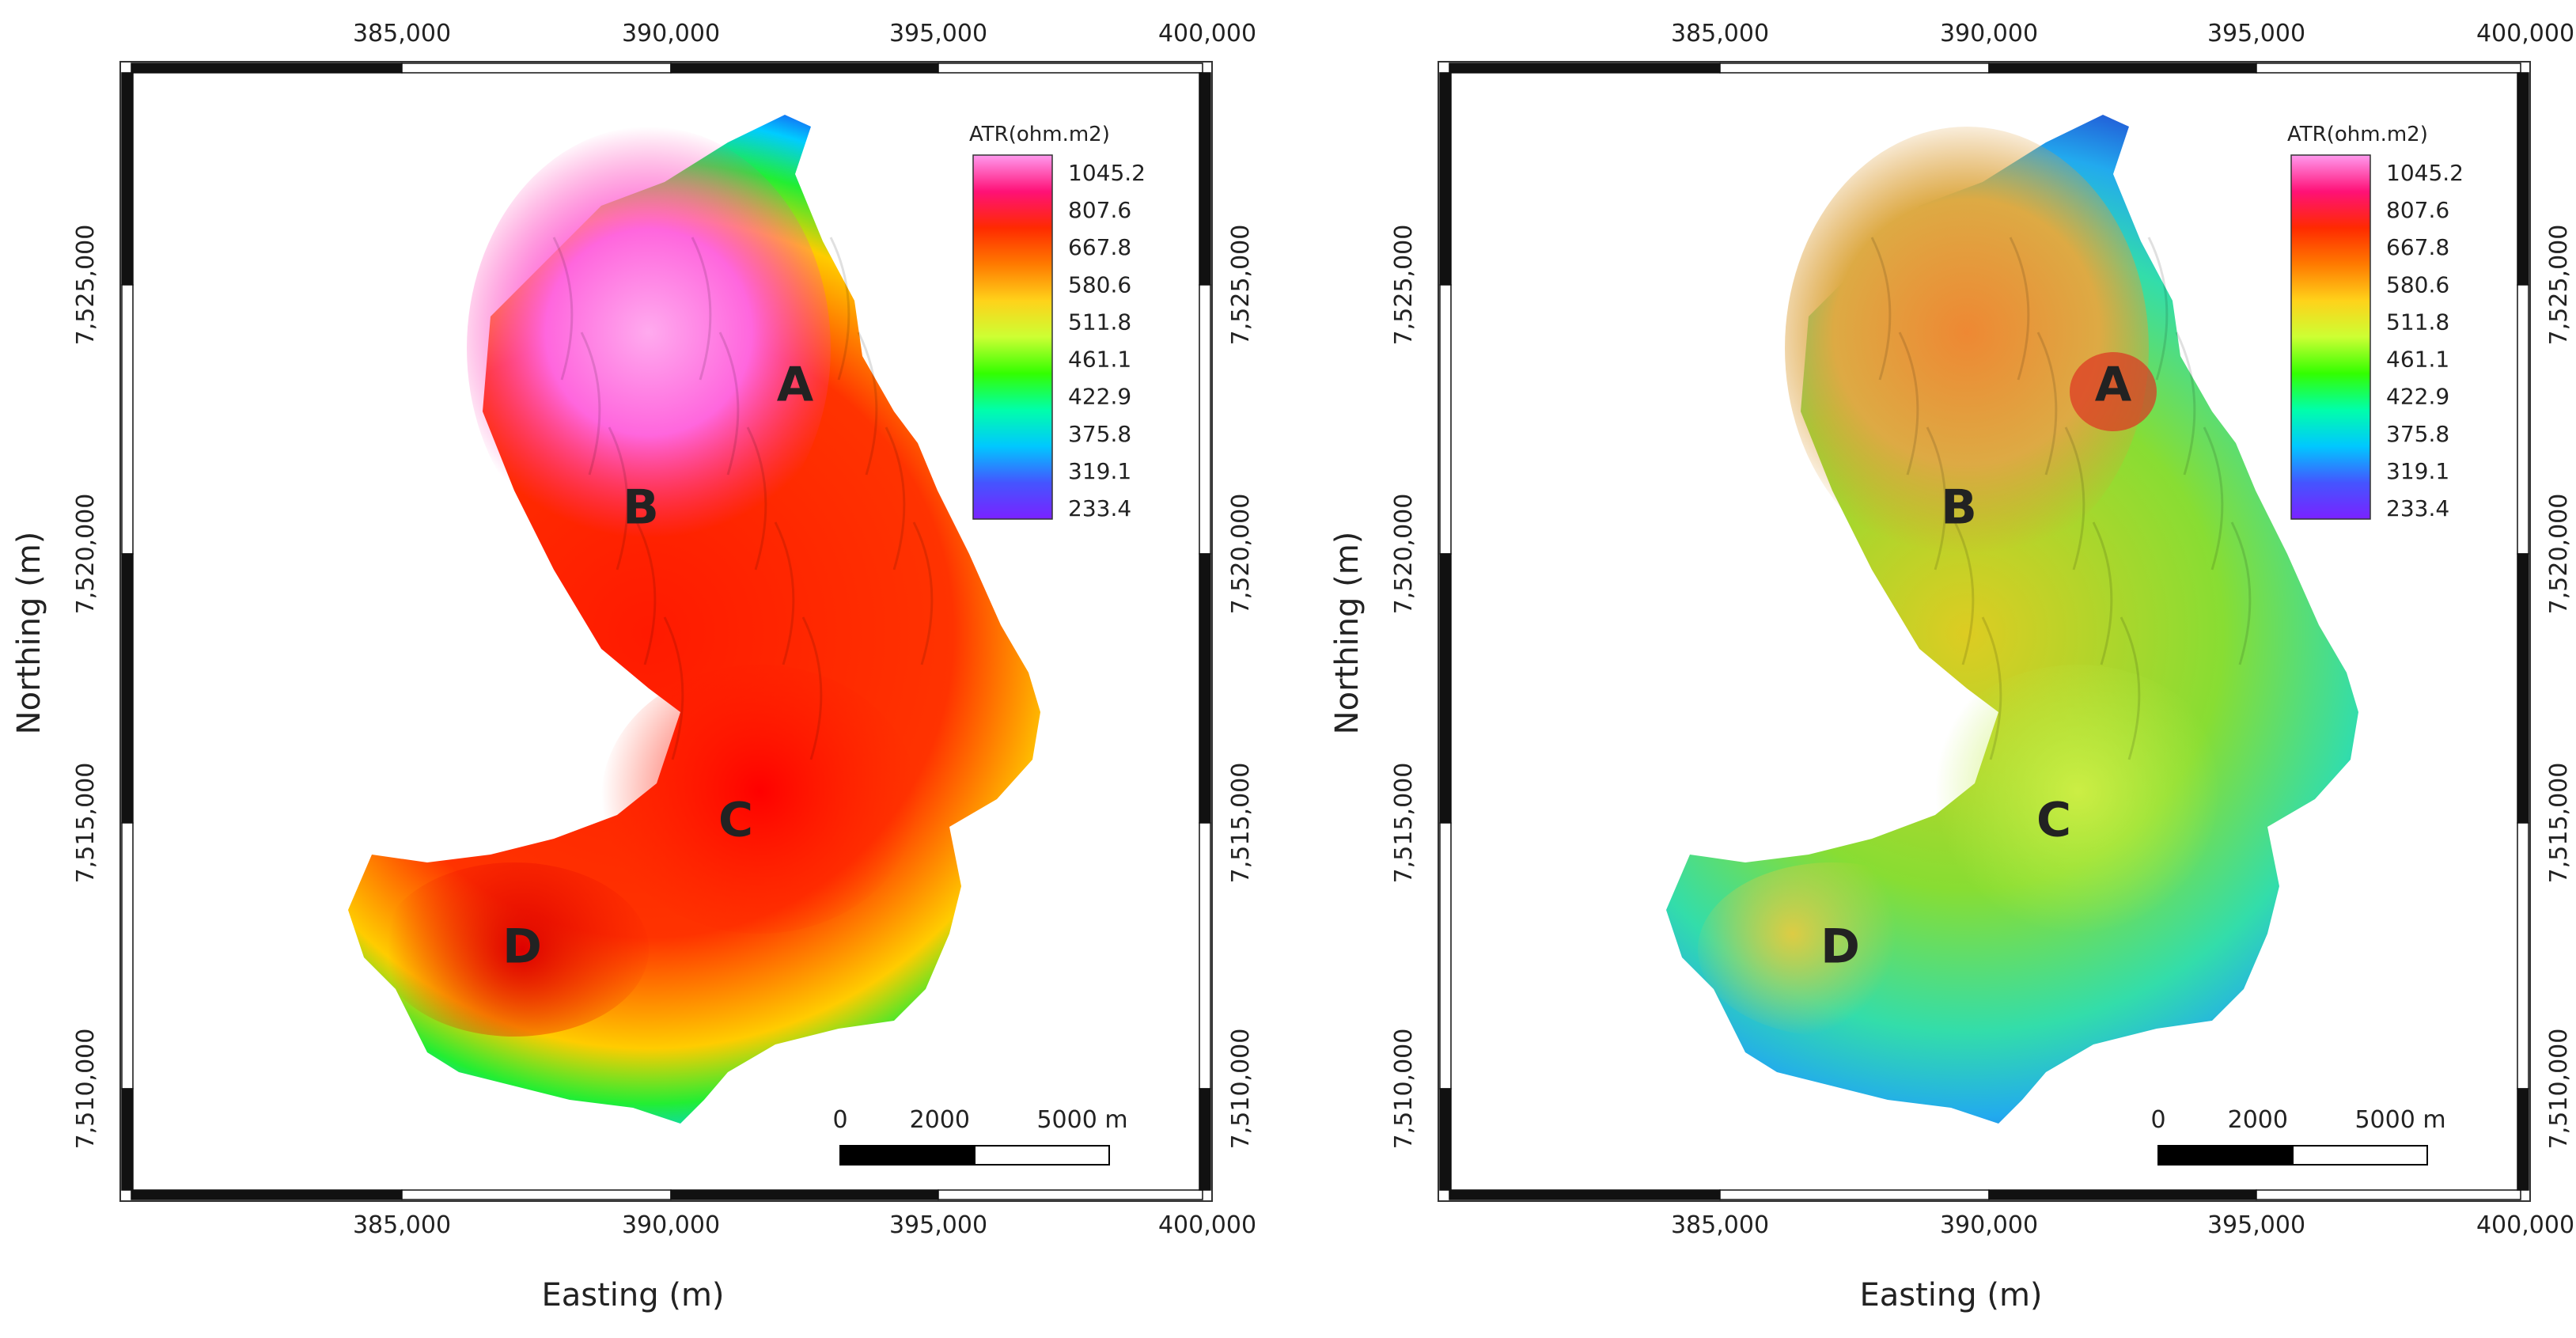 Image resolution: width=2576 pixels, height=1338 pixels. Describe the element at coordinates (938, 33) in the screenshot. I see `x-tick-label-top: 395,000` at that location.